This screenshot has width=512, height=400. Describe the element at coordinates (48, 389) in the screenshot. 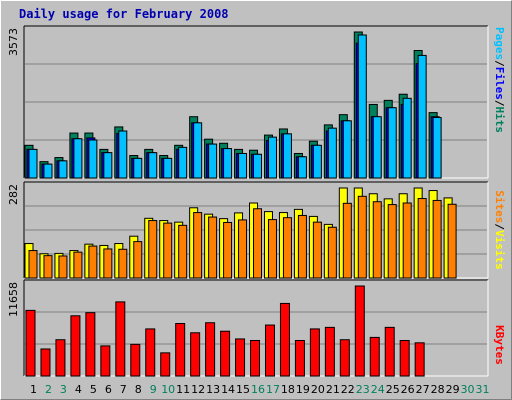

I see `day-label-2: 2` at that location.